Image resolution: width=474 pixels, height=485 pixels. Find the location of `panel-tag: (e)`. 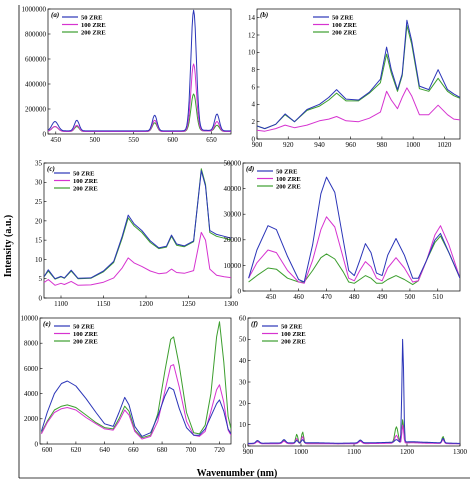

panel-tag: (e) is located at coordinates (47, 324).